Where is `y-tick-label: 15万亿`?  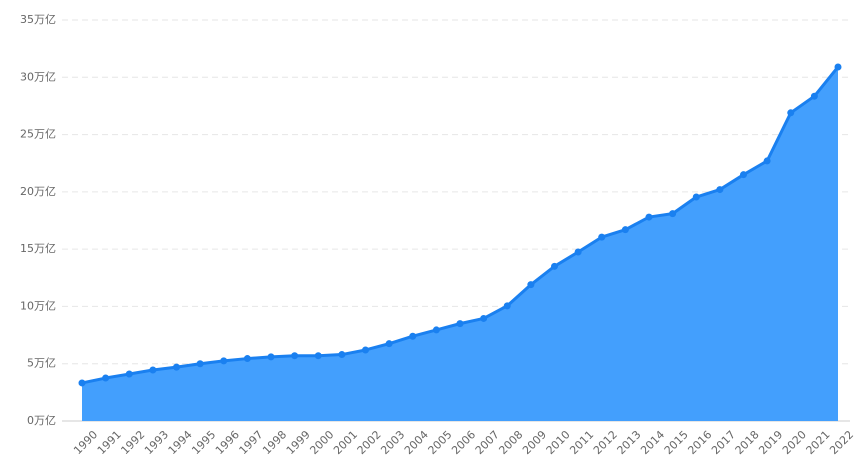
y-tick-label: 15万亿 is located at coordinates (38, 248).